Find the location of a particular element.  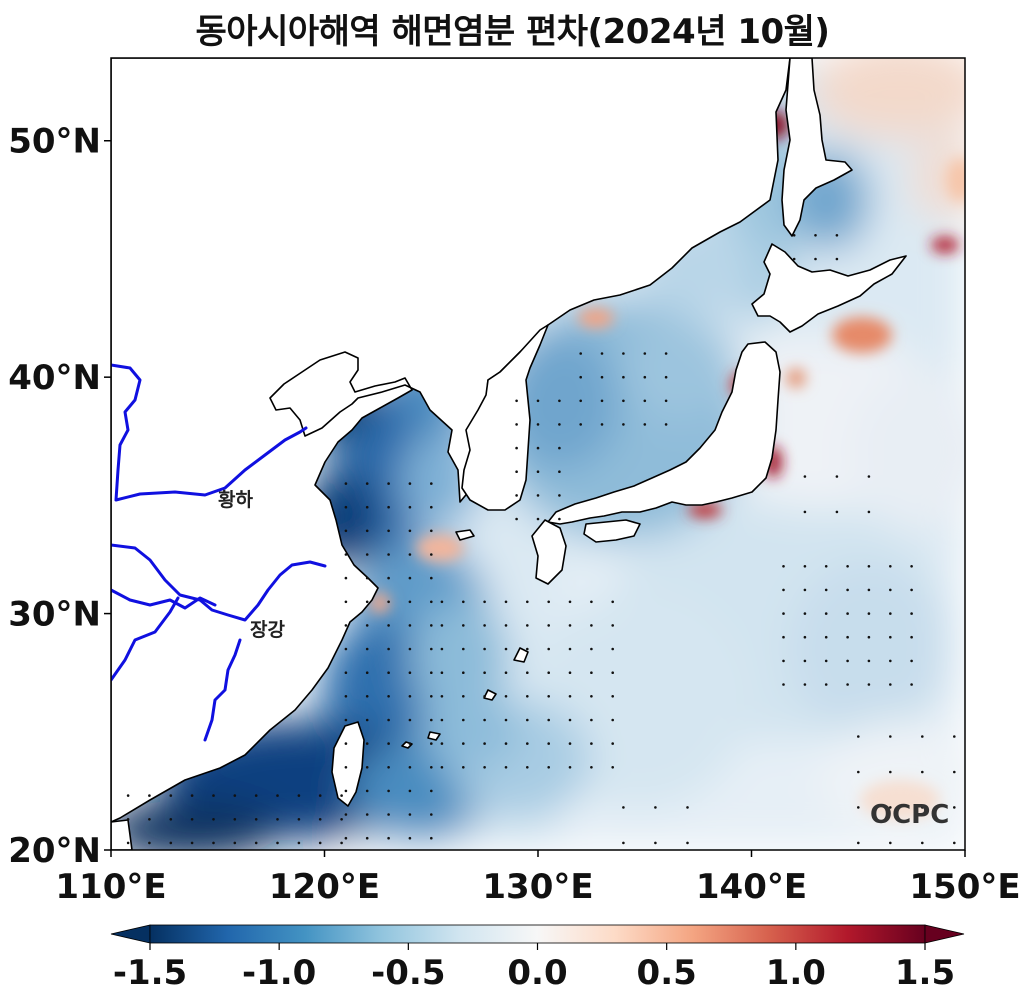

colorbar-tick-label: 0.0 is located at coordinates (537, 973).